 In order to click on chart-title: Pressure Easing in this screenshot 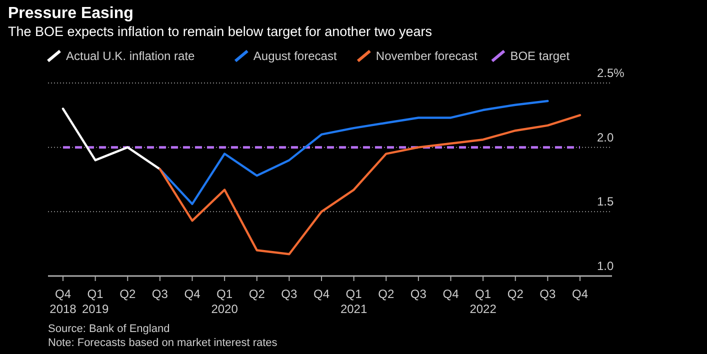, I will do `click(71, 13)`.